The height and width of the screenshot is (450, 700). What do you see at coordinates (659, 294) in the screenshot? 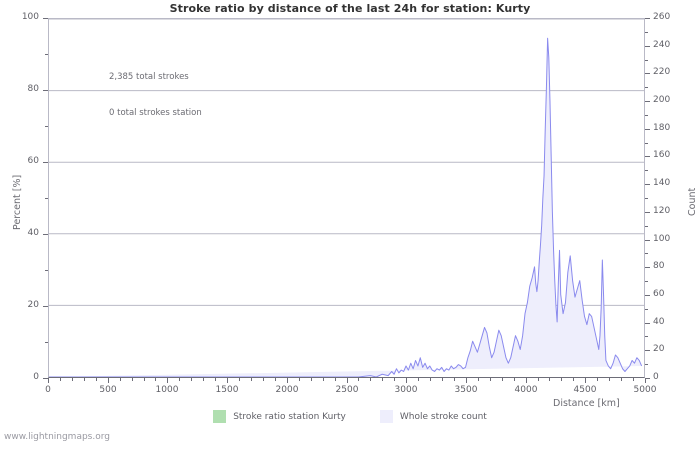
I see `y-tick-label-right: 60` at bounding box center [659, 294].